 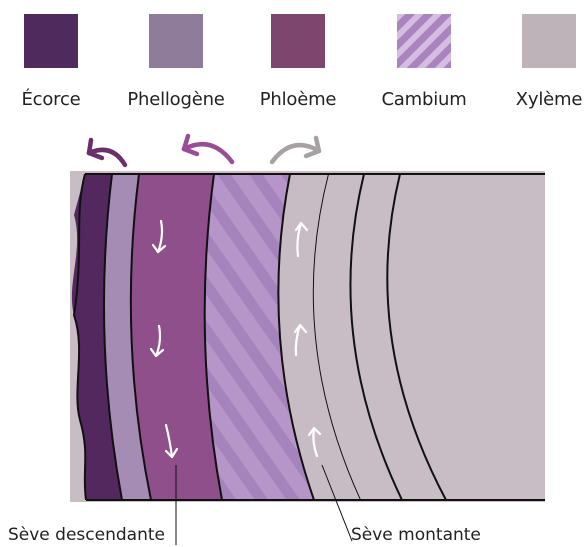 I want to click on ascending-sap-pointer, so click(x=337, y=503).